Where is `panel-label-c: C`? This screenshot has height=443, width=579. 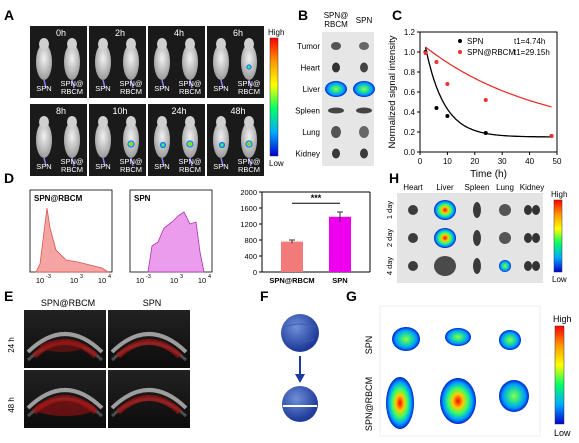 panel-label-c: C is located at coordinates (397, 15).